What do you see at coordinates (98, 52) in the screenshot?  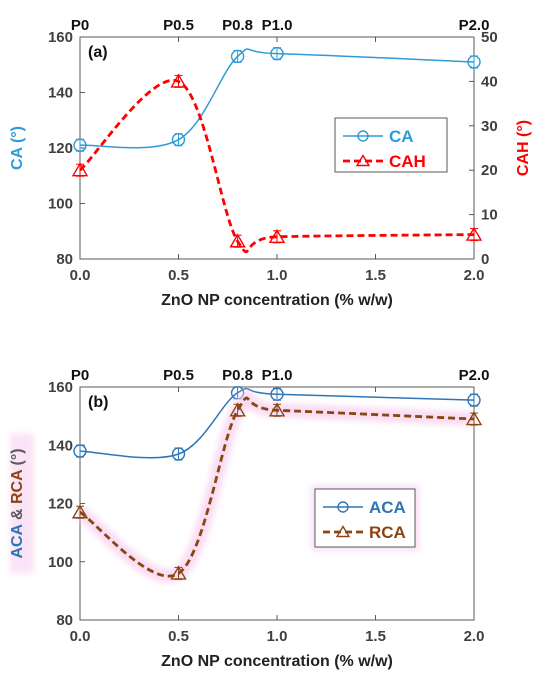 I see `chart-a-panel-label: (a)` at bounding box center [98, 52].